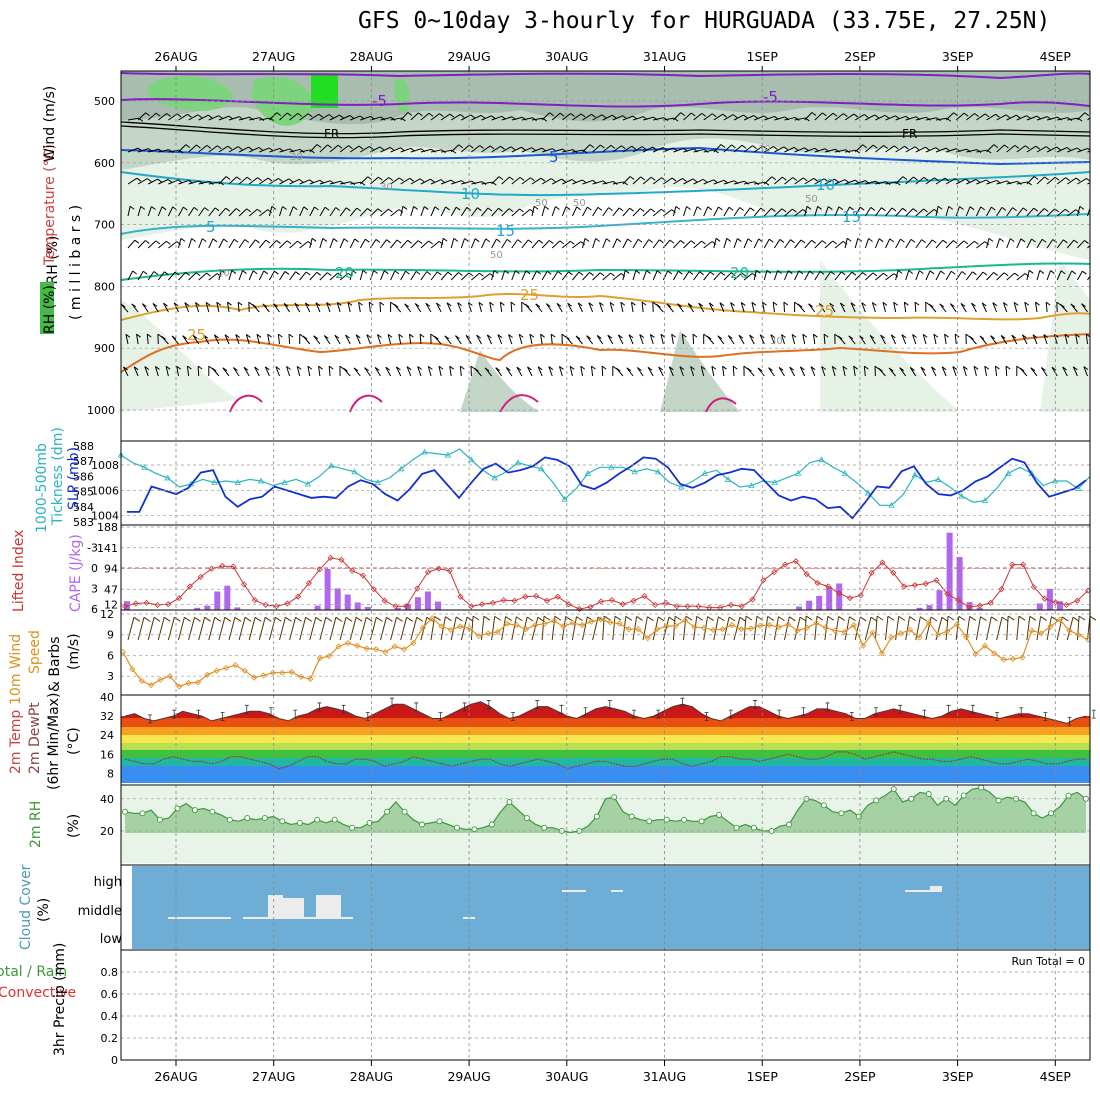  Describe the element at coordinates (579, 203) in the screenshot. I see `contour-label: 50` at that location.